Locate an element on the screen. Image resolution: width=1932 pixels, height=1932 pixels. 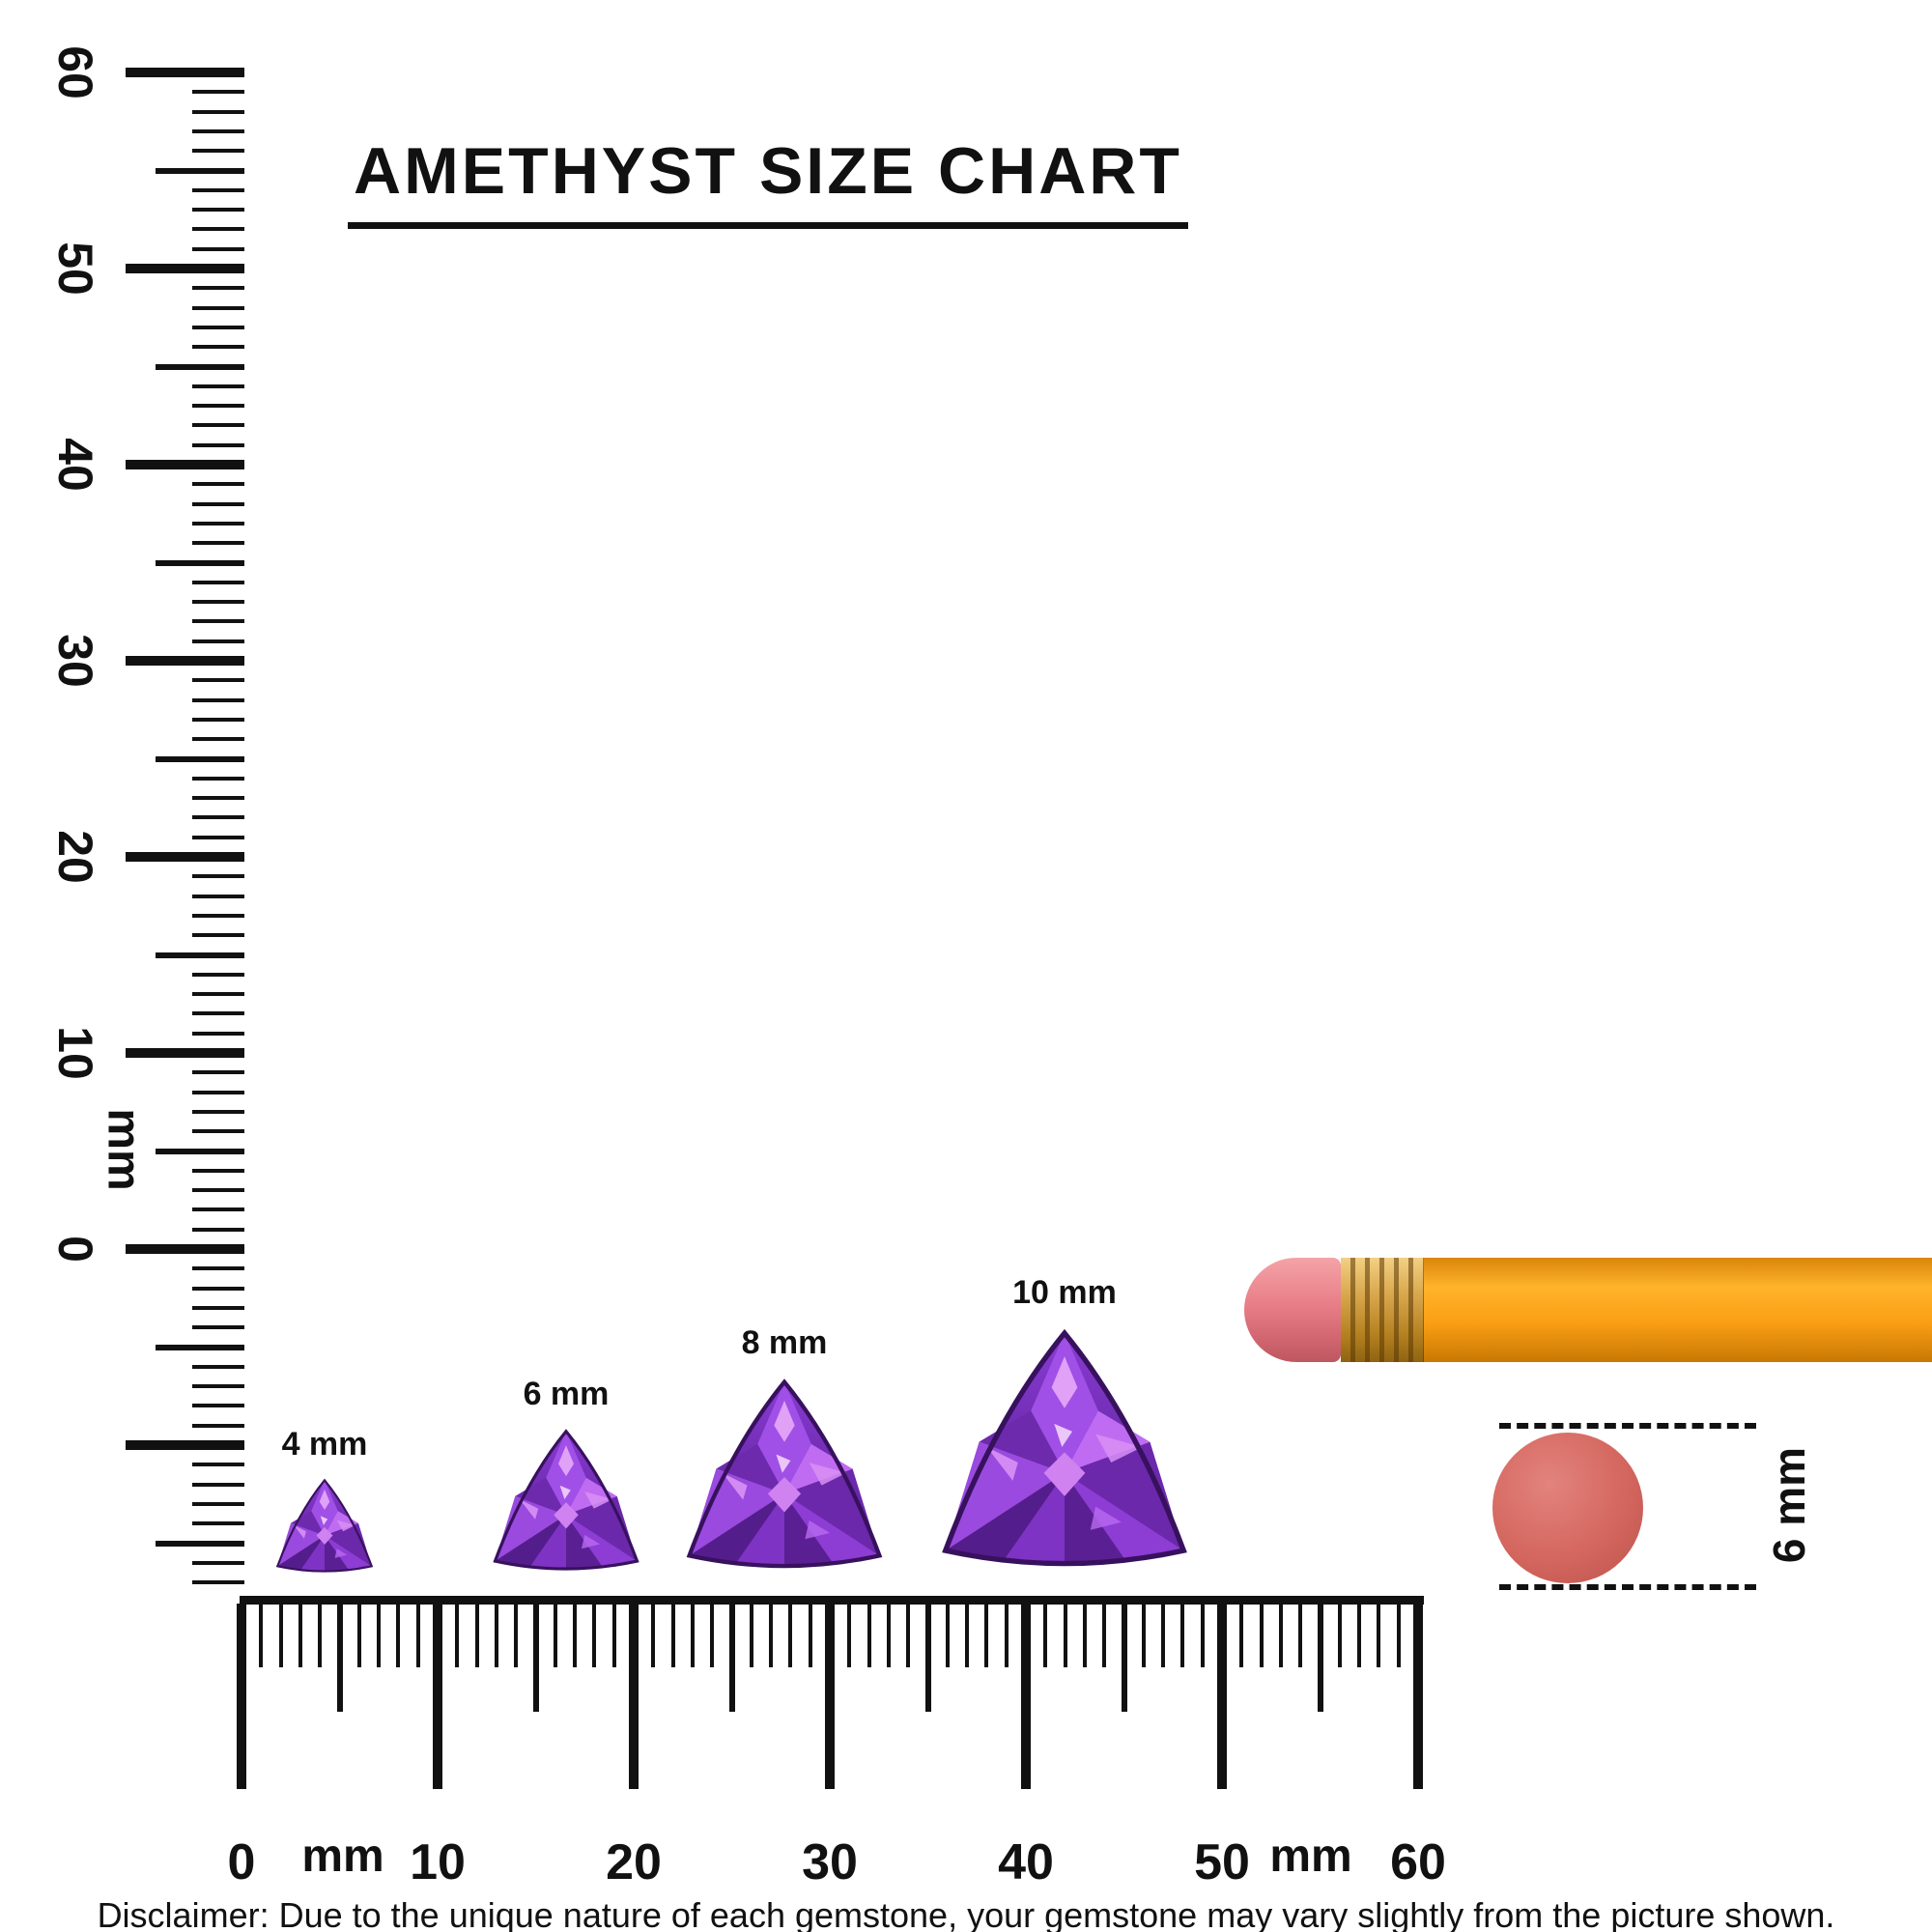
h-ruler-label-10: 10 is located at coordinates (438, 1862).